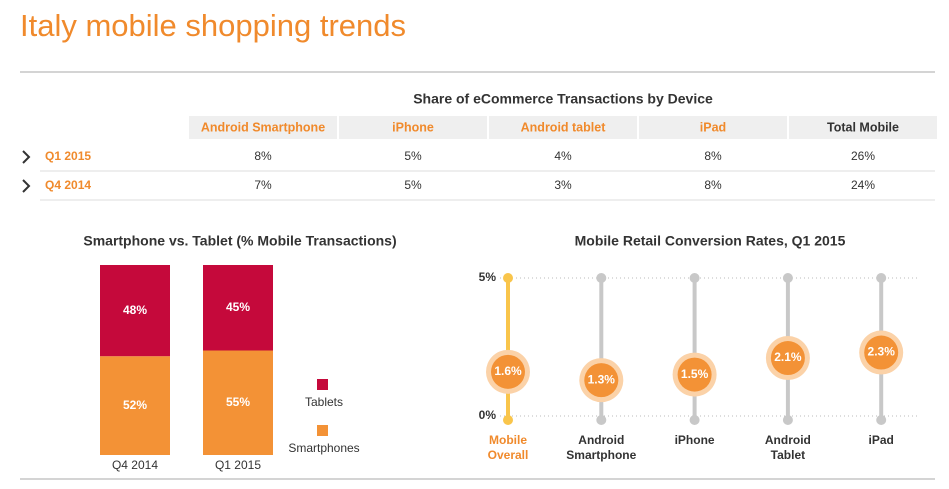 This screenshot has height=489, width=949. I want to click on value-label: 55%, so click(238, 402).